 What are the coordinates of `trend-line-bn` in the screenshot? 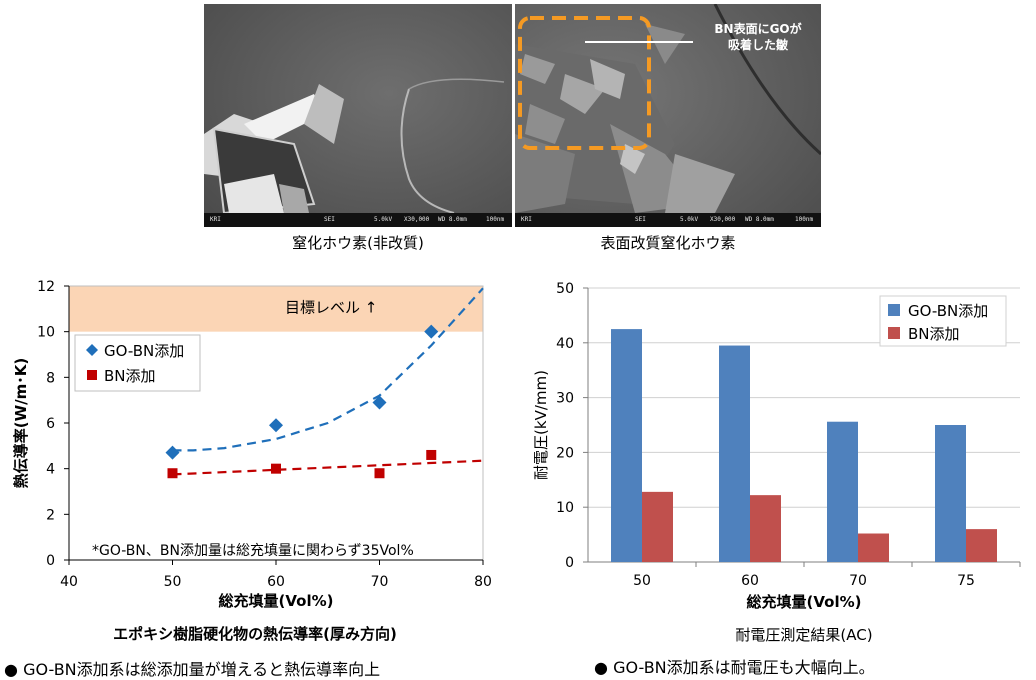 It's located at (328, 467).